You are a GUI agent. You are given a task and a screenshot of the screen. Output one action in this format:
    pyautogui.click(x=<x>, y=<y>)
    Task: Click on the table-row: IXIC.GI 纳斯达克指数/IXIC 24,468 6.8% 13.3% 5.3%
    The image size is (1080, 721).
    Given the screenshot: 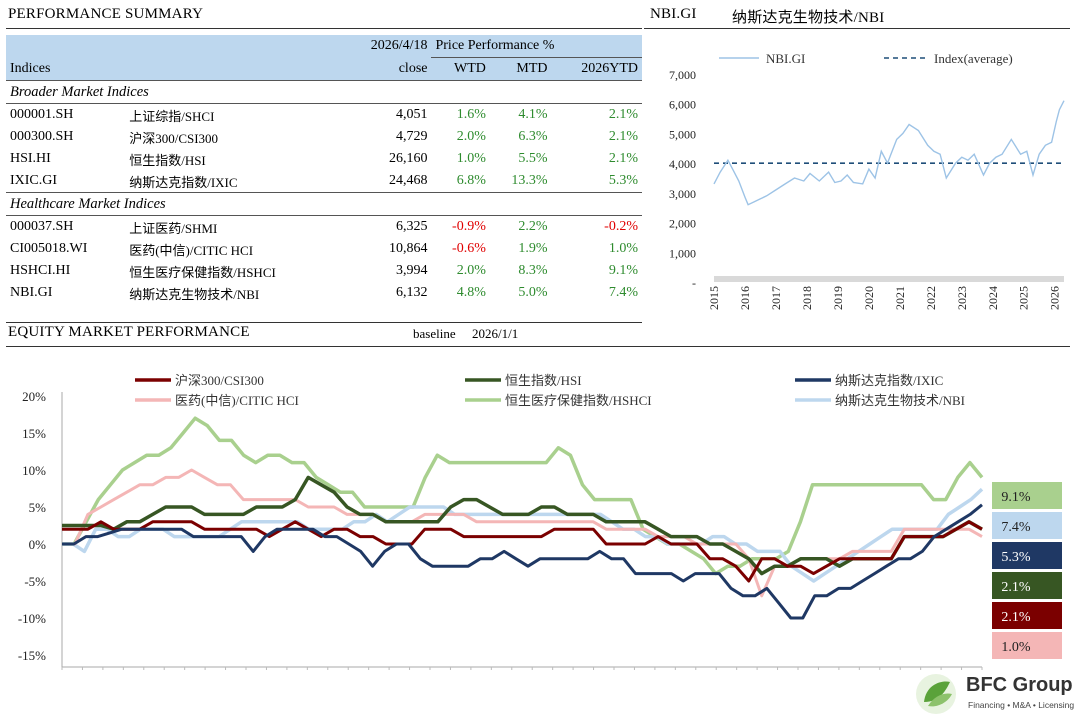 What is the action you would take?
    pyautogui.click(x=324, y=181)
    